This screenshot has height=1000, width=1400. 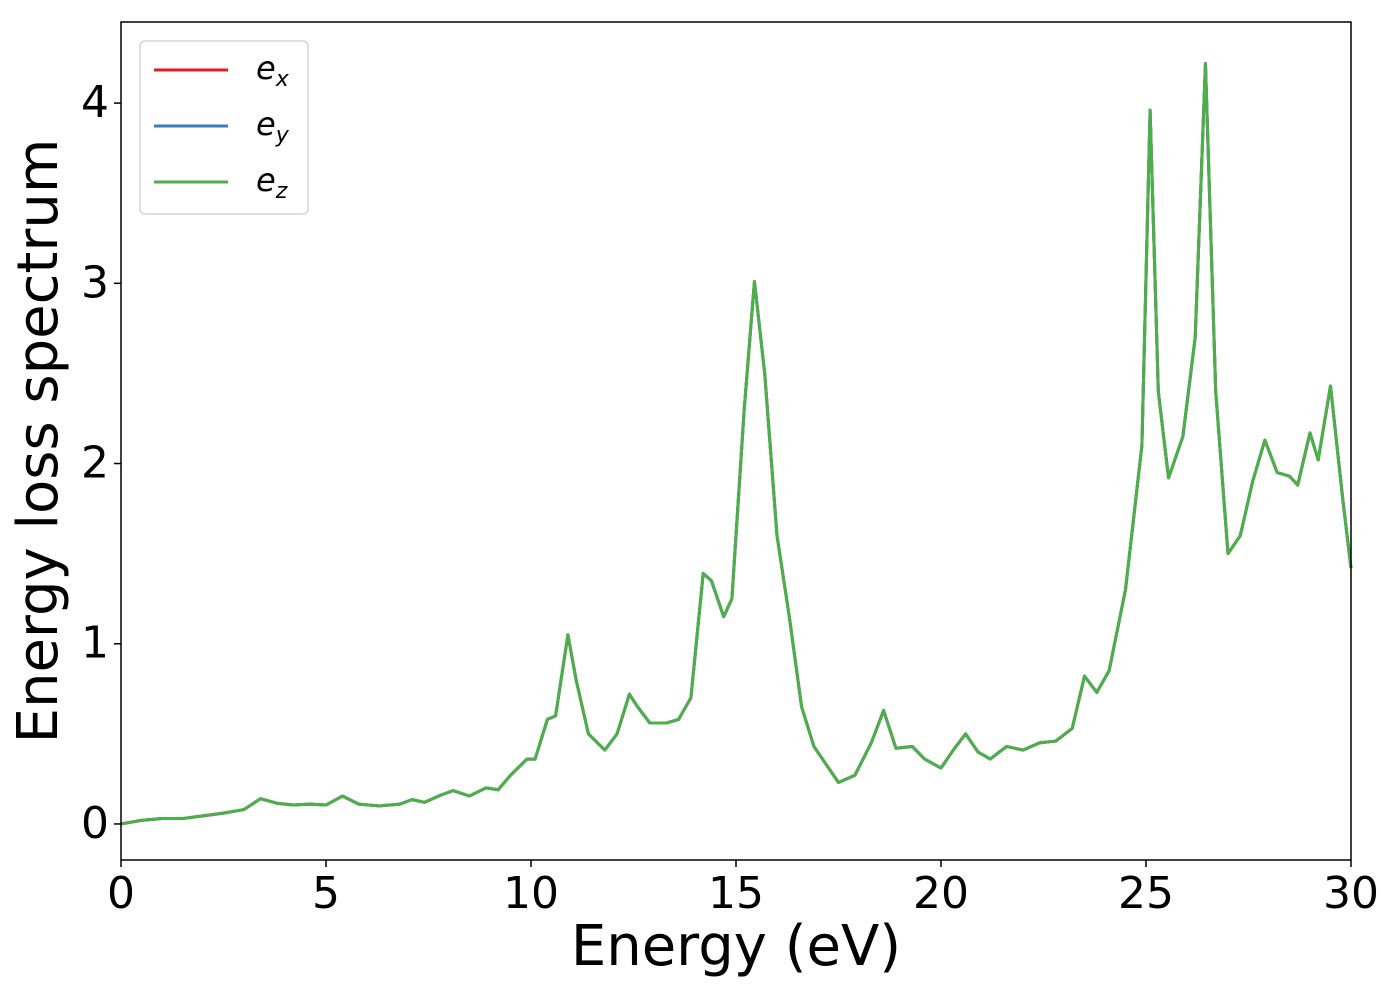 I want to click on legend-label: ey, so click(x=273, y=126).